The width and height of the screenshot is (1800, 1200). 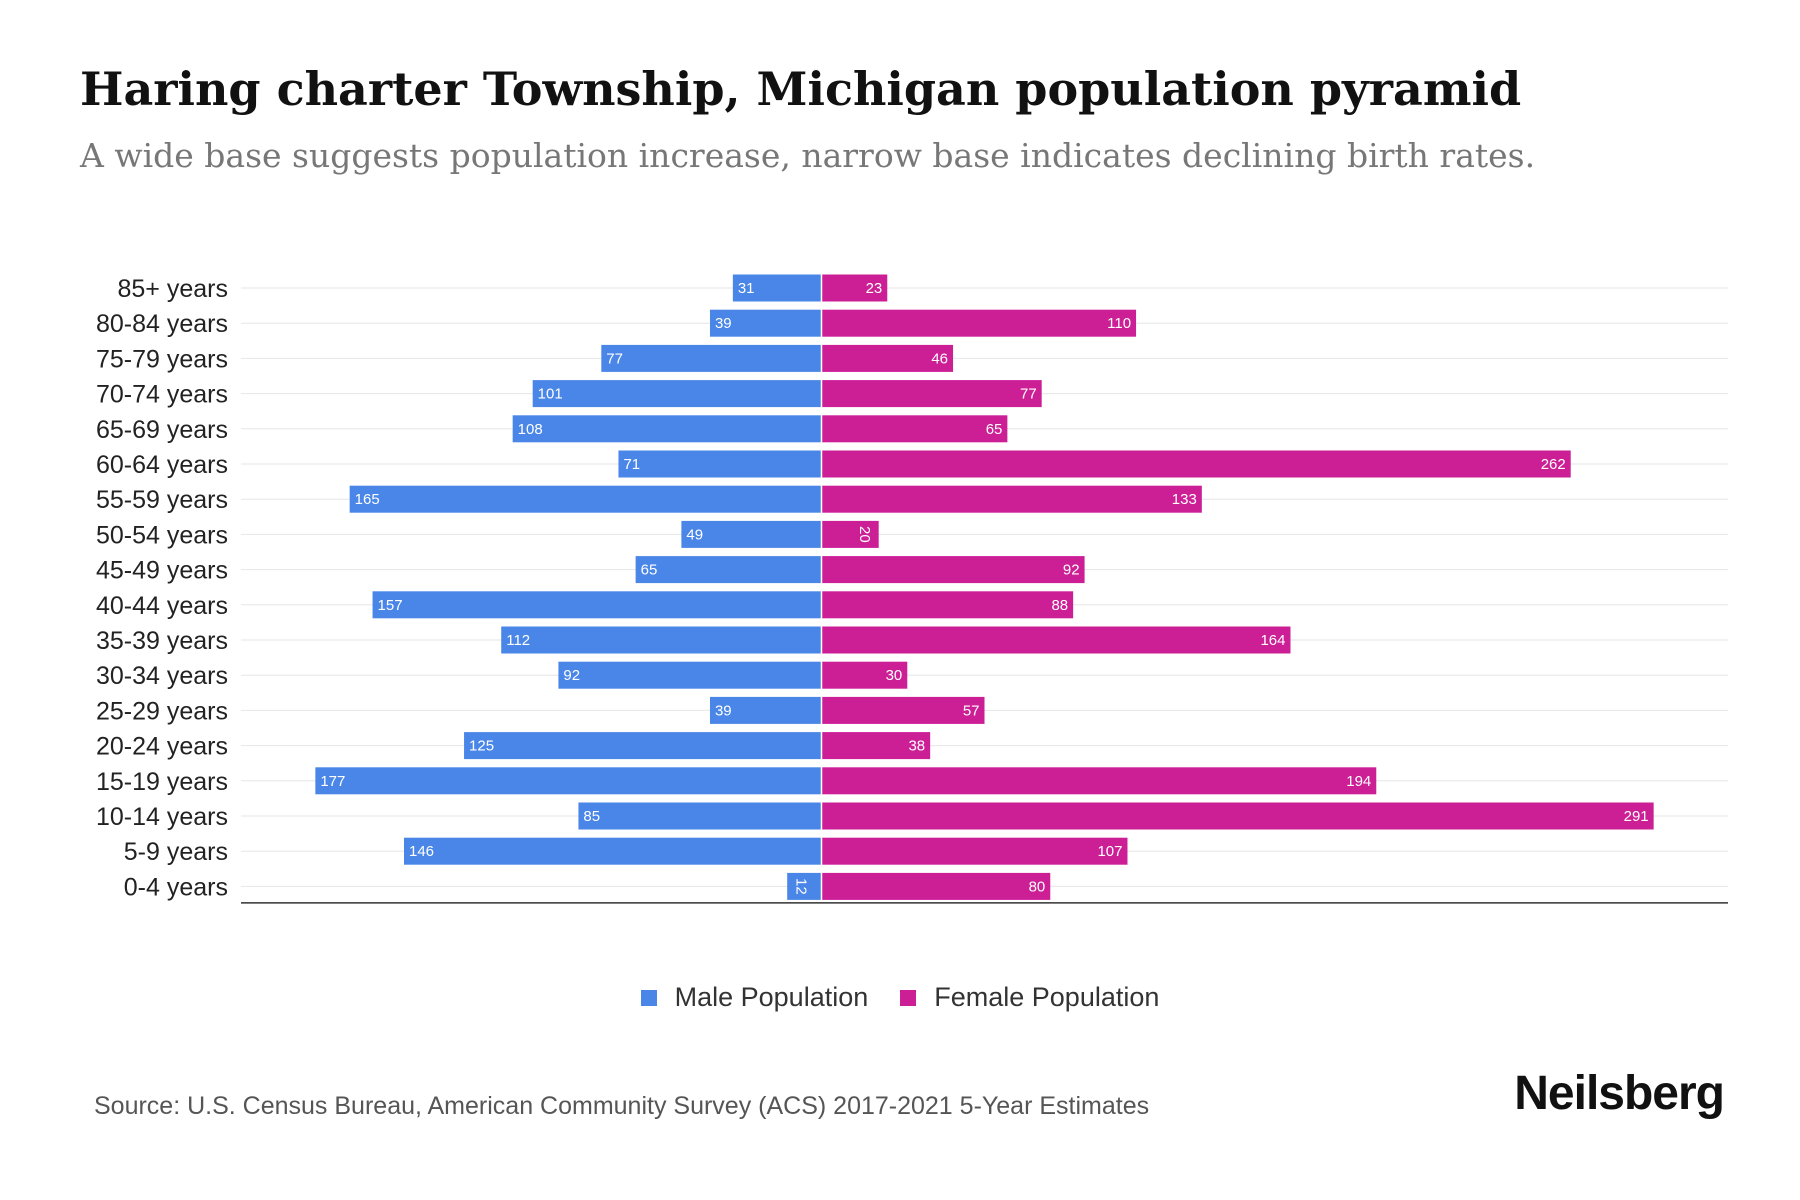 What do you see at coordinates (162, 606) in the screenshot?
I see `age-group-label: 40-44 years` at bounding box center [162, 606].